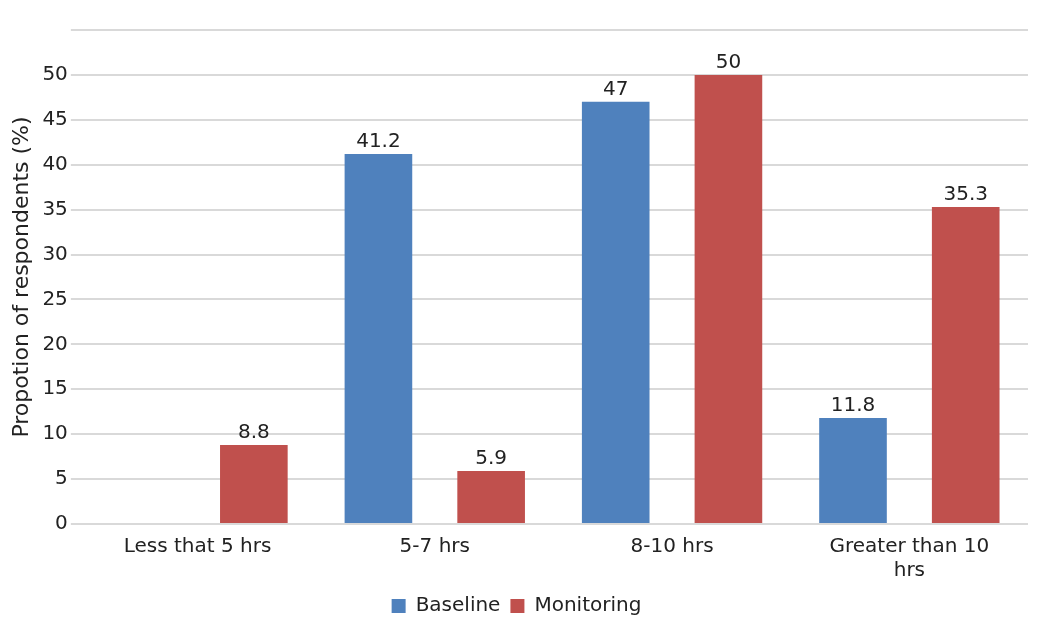 Image resolution: width=1058 pixels, height=626 pixels. I want to click on data-label: 8.8, so click(253, 431).